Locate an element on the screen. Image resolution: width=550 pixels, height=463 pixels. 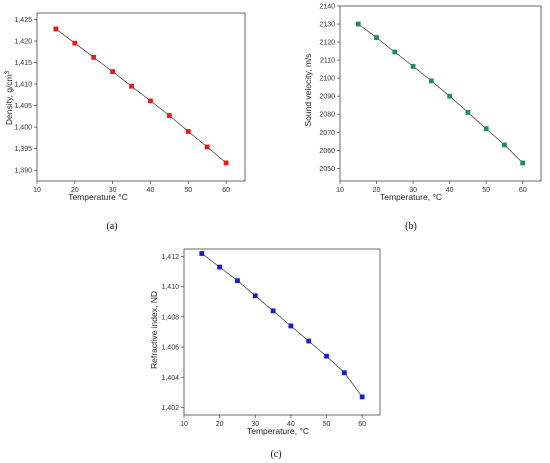
panel-label: (c) is located at coordinates (275, 454).